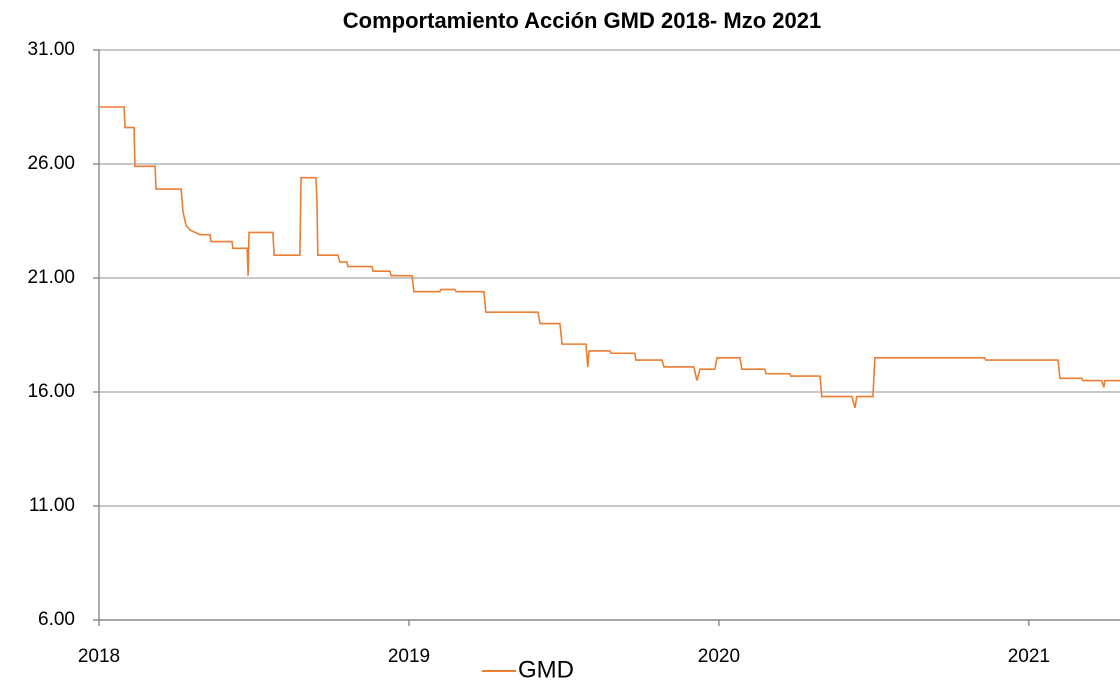 Image resolution: width=1120 pixels, height=684 pixels. What do you see at coordinates (51, 277) in the screenshot?
I see `y-tick-label: 21.00` at bounding box center [51, 277].